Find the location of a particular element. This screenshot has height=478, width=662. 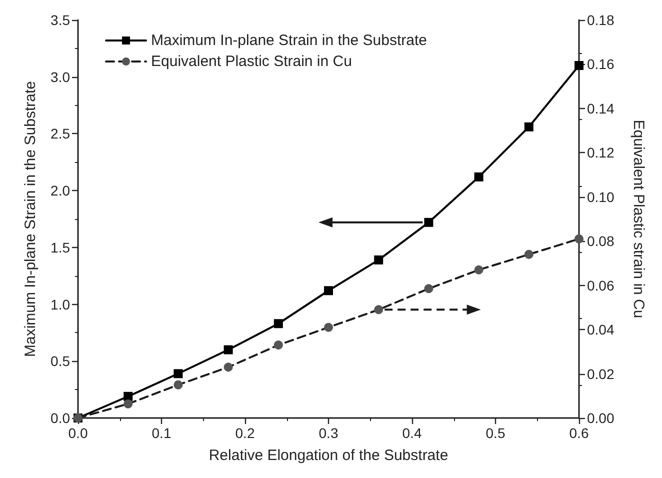

y2-tick-label: 0.14 is located at coordinates (600, 108).